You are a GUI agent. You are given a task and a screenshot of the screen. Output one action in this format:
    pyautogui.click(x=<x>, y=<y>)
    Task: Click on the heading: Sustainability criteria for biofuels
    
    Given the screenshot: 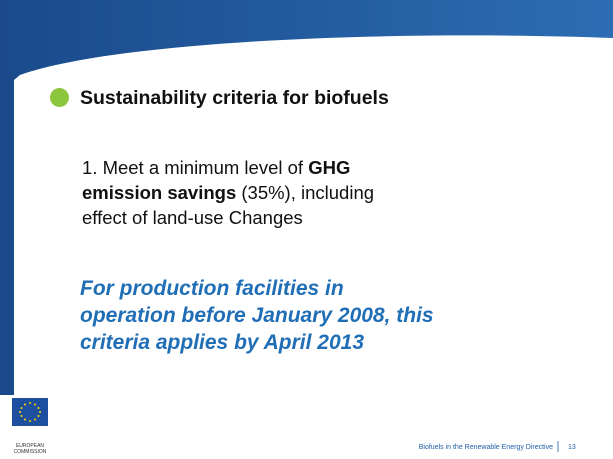 What is the action you would take?
    pyautogui.click(x=234, y=98)
    